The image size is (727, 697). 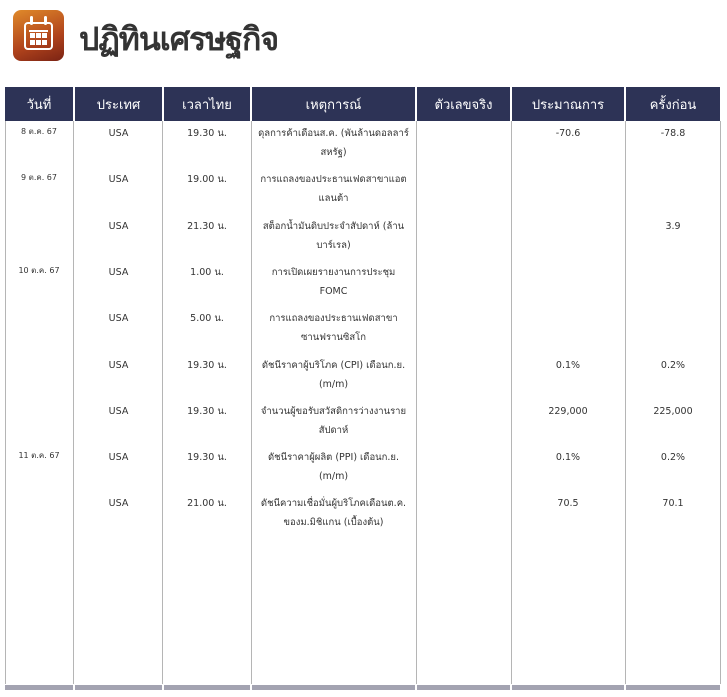 I want to click on cell-time: 19.00 น., so click(x=207, y=180).